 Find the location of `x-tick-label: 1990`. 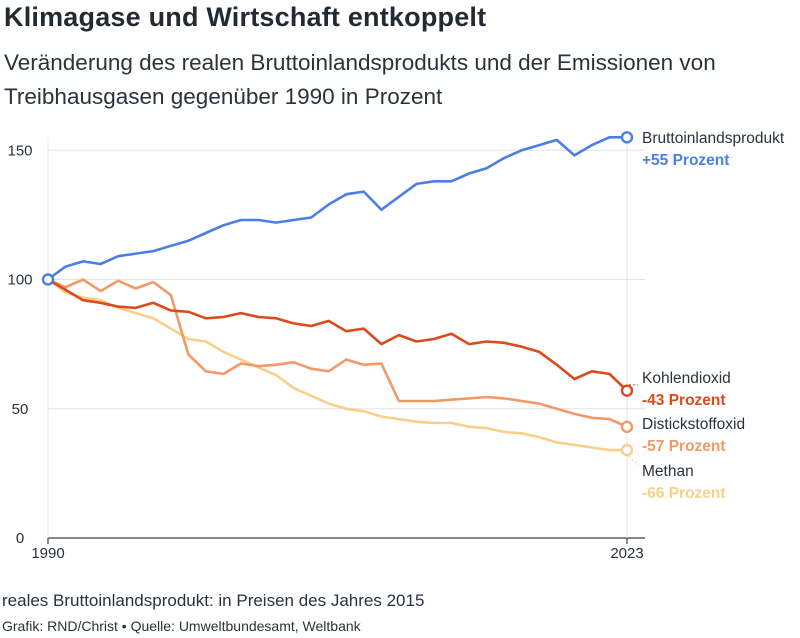

x-tick-label: 1990 is located at coordinates (47, 553).